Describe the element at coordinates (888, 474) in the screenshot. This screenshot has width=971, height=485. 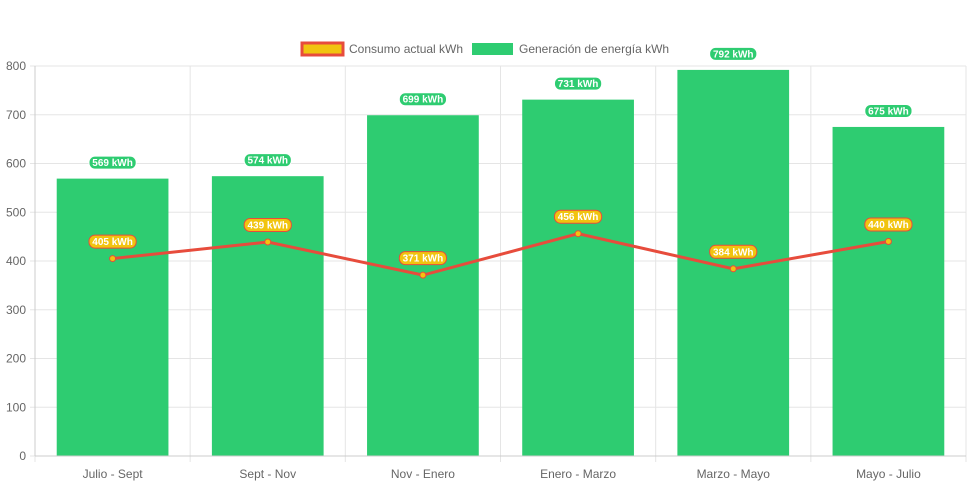
I see `x-tick-label: Mayo - Julio` at that location.